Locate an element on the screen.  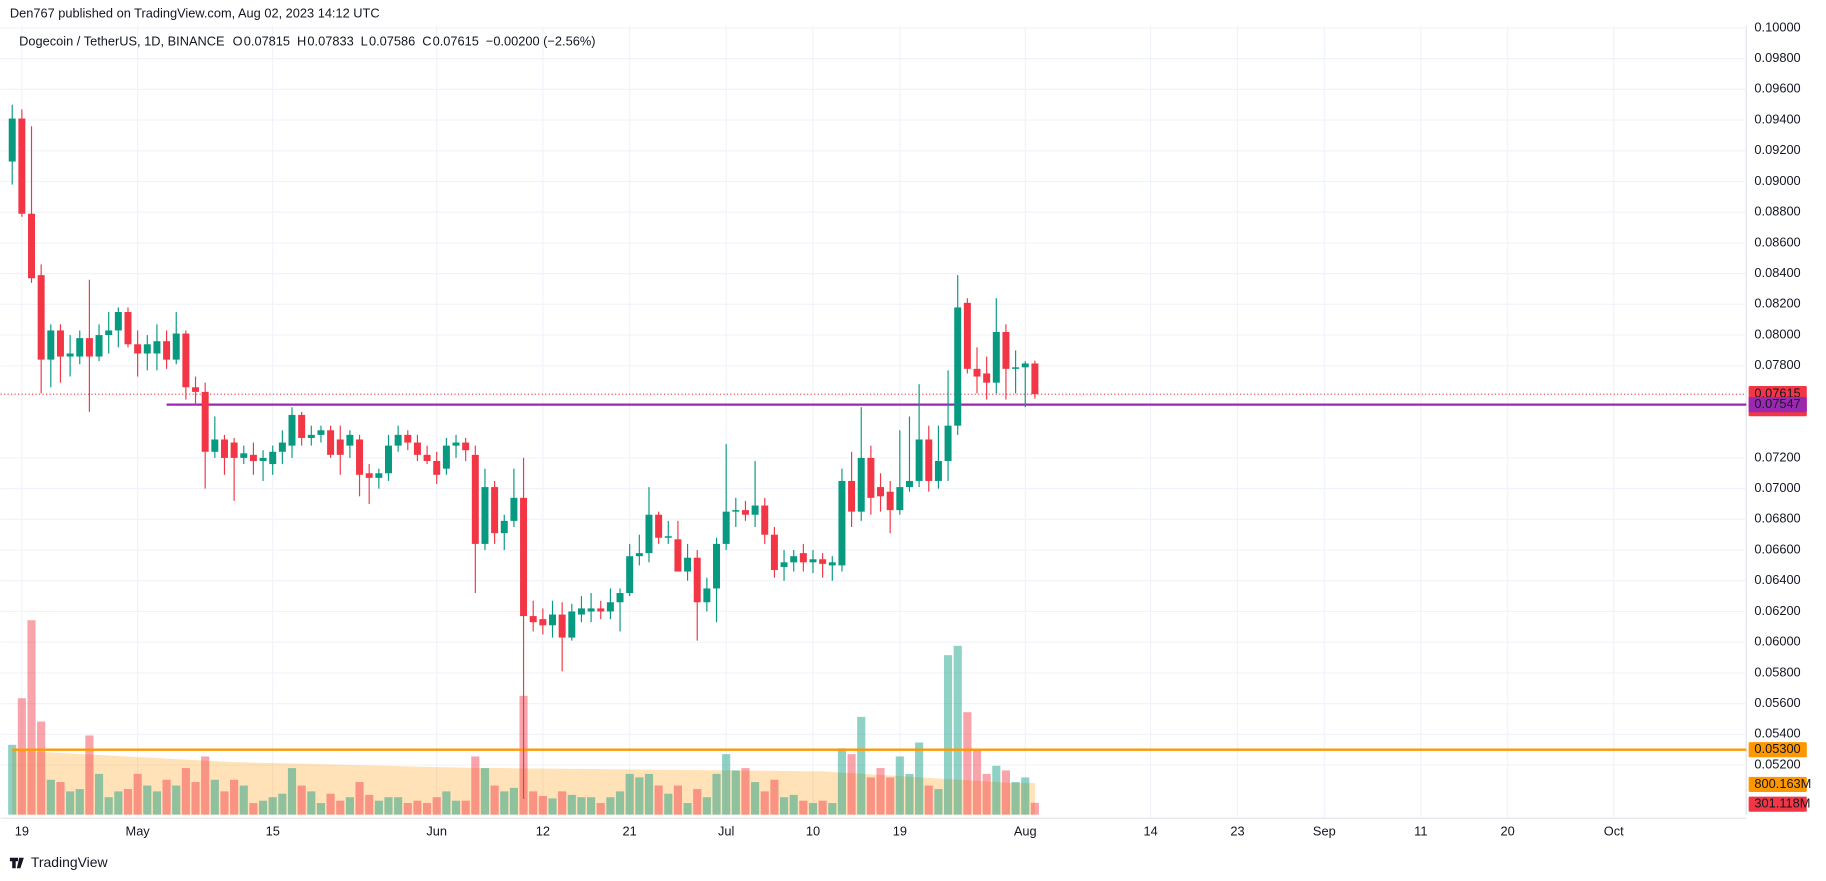
brand-logo is located at coordinates (16, 863).